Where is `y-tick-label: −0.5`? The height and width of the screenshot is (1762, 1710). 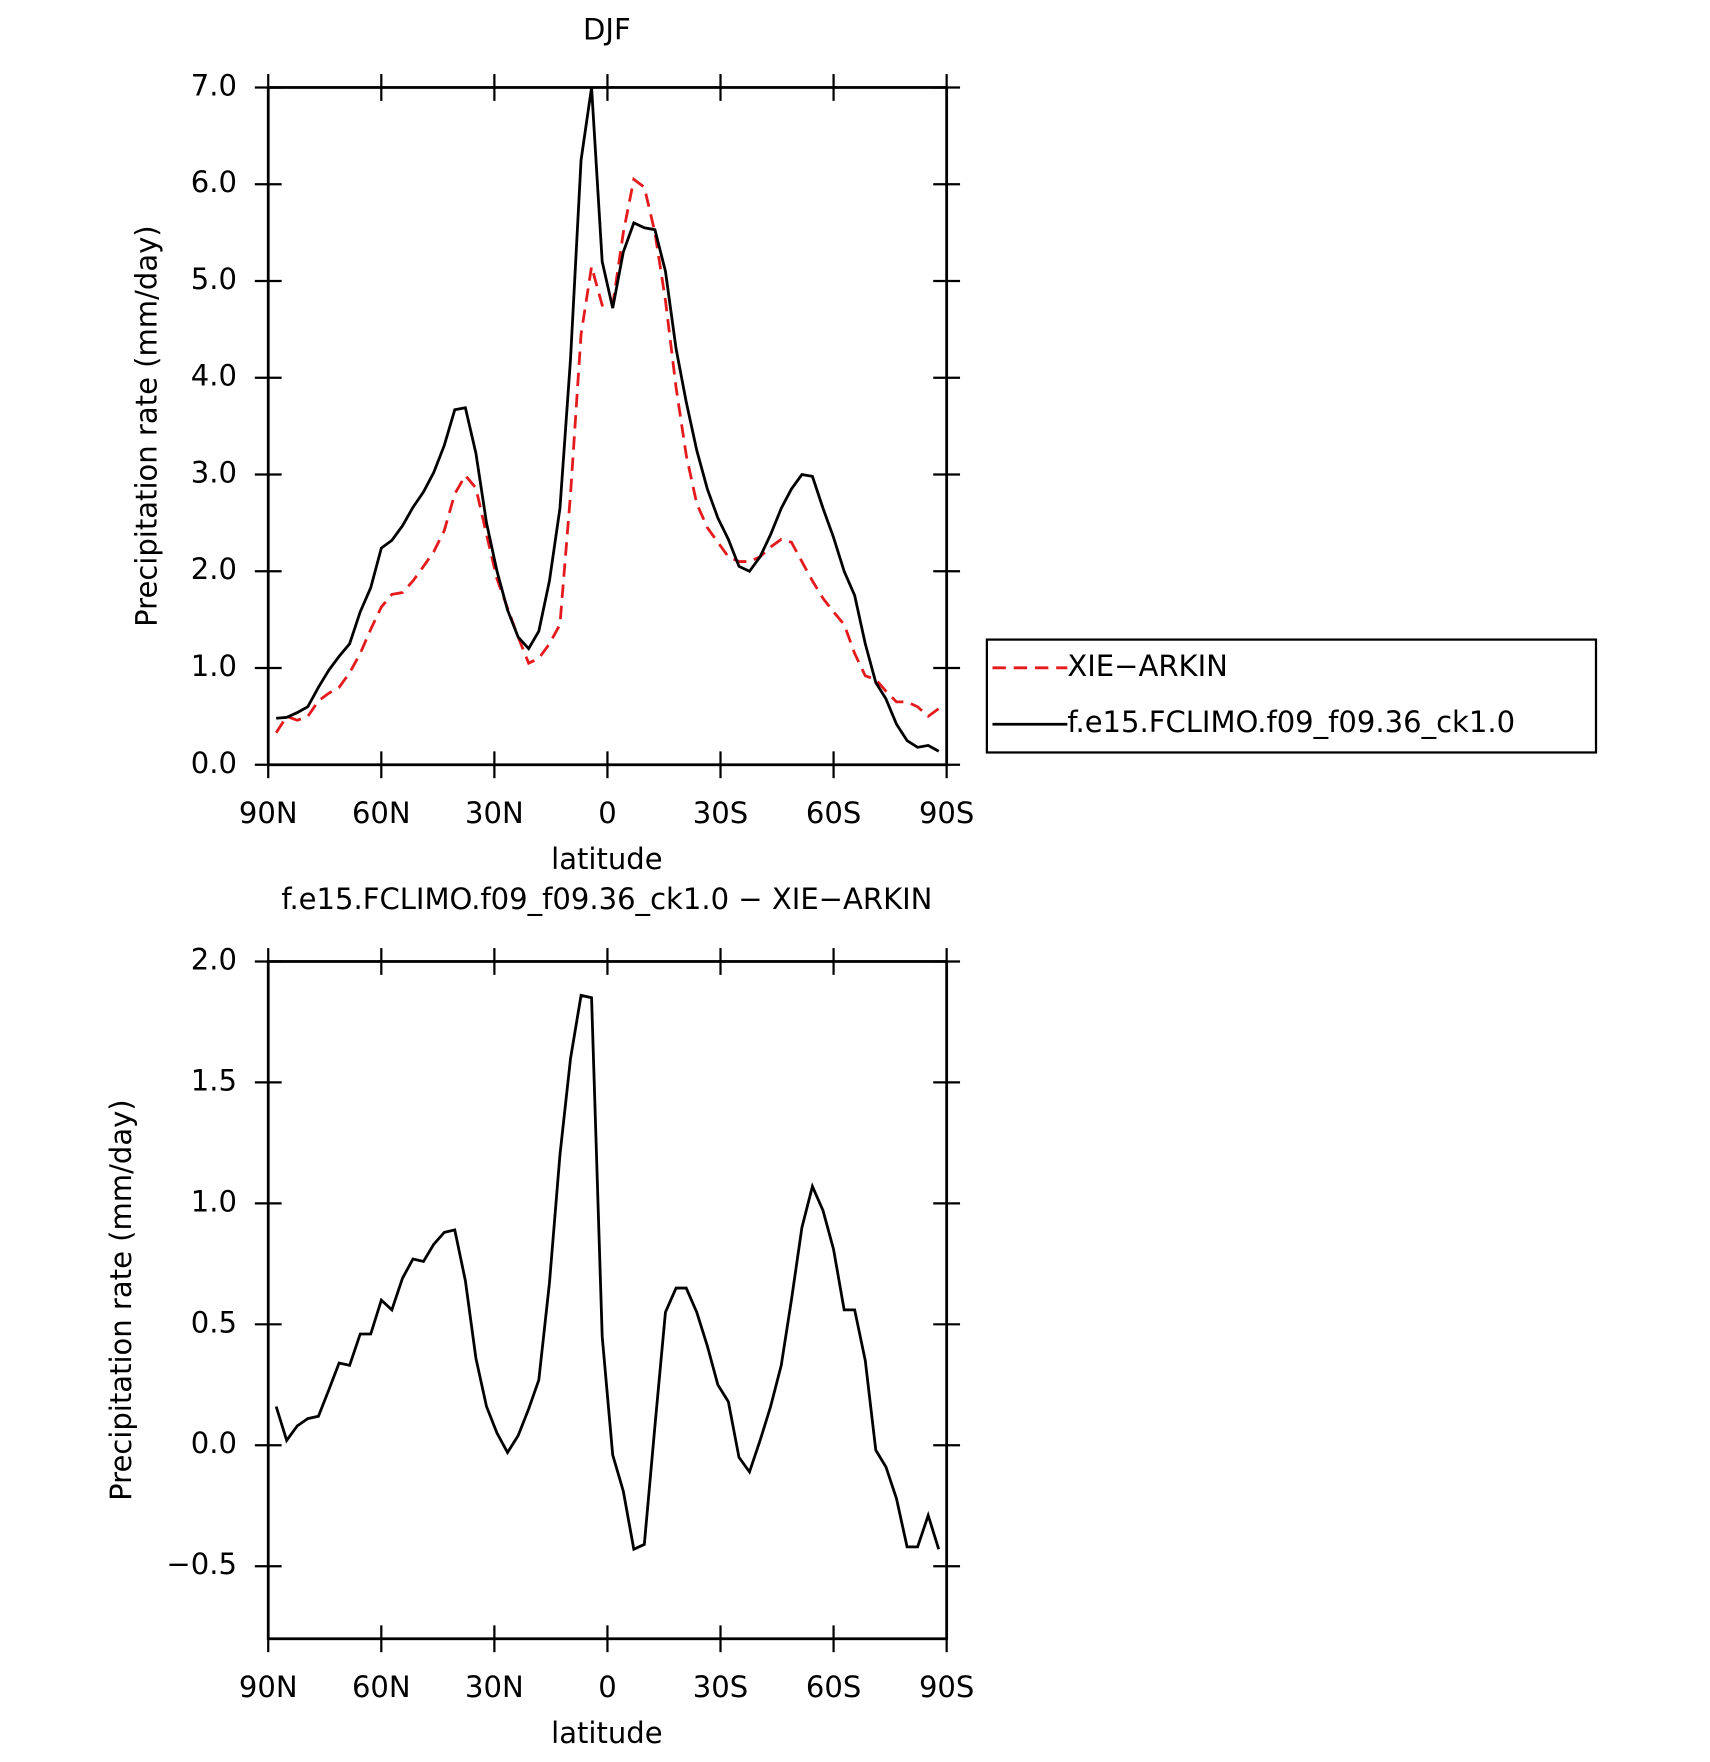
y-tick-label: −0.5 is located at coordinates (201, 1564).